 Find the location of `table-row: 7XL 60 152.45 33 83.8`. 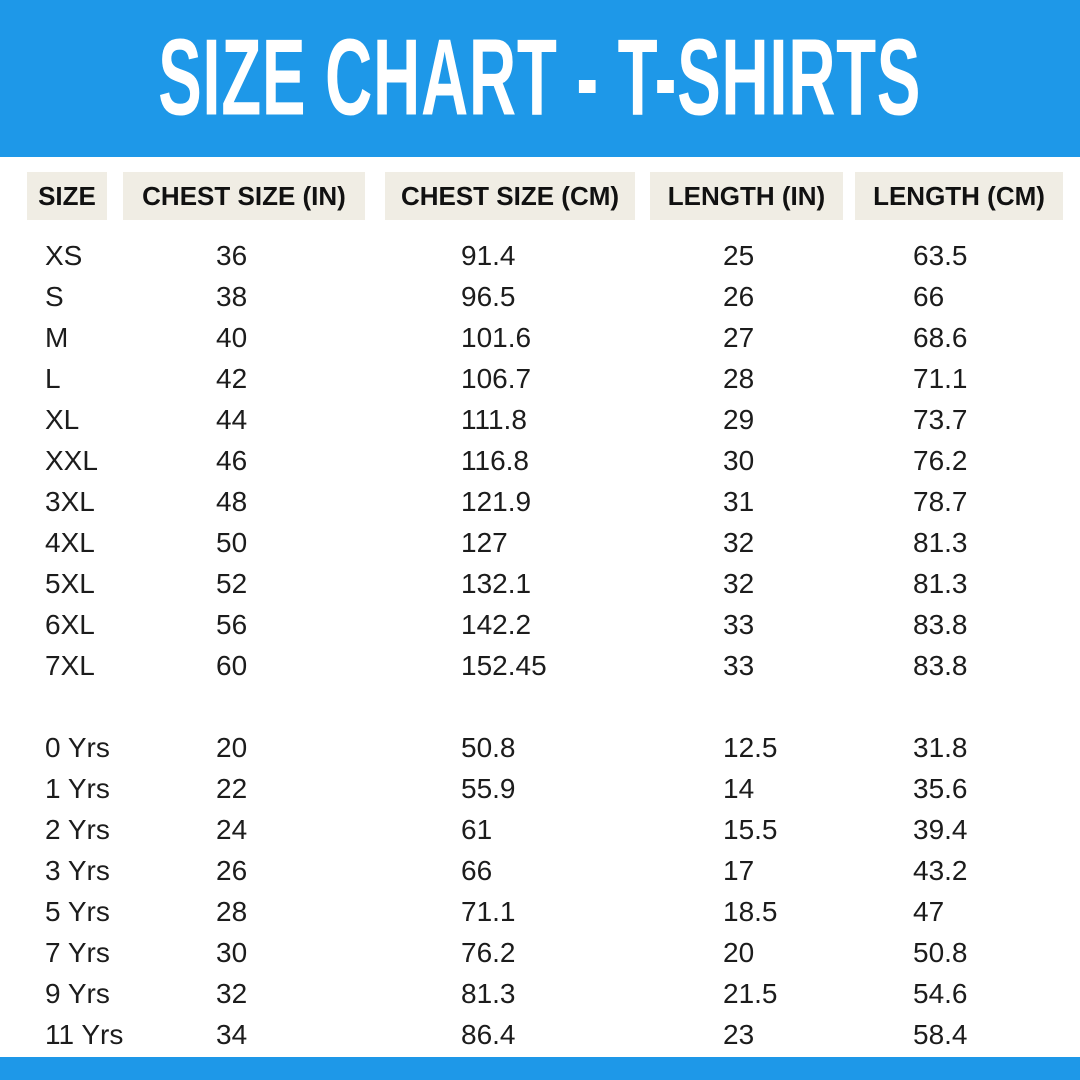

table-row: 7XL 60 152.45 33 83.8 is located at coordinates (540, 665).